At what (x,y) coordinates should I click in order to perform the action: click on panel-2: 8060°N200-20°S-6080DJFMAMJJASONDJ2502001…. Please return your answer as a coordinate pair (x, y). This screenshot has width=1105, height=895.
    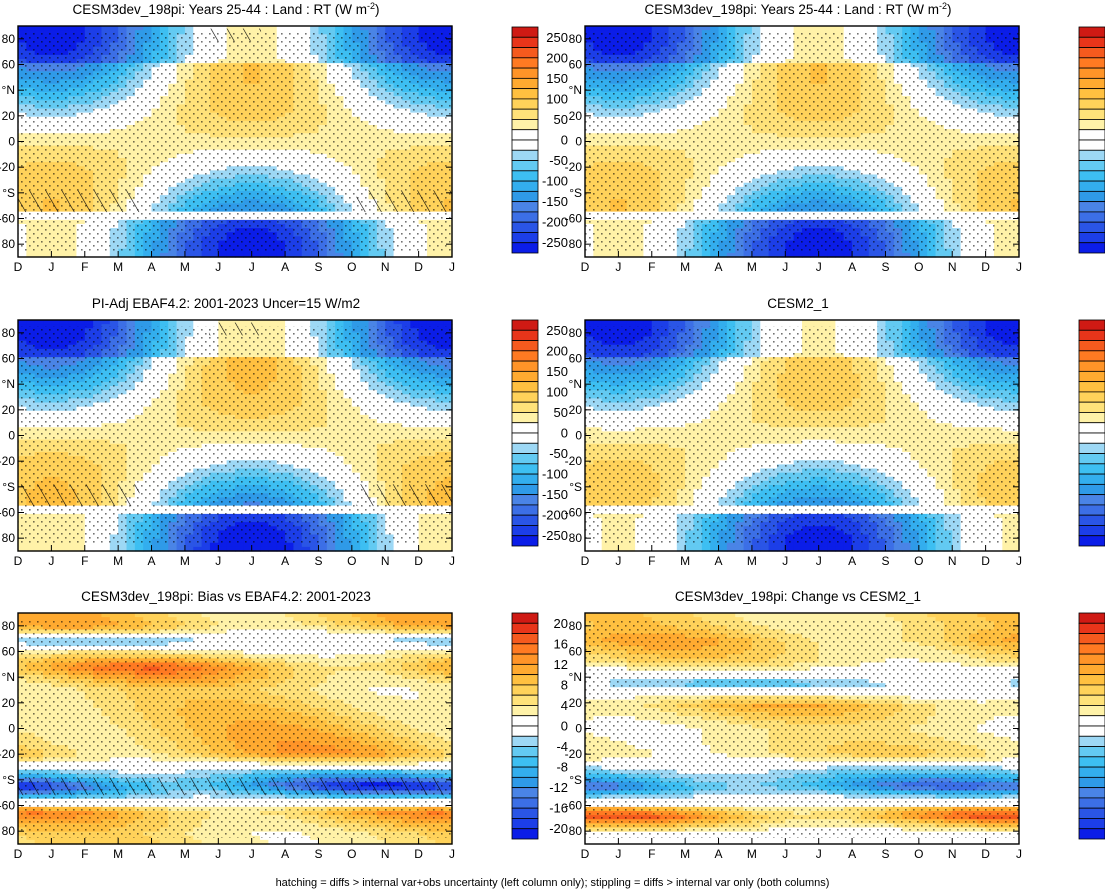
    Looking at the image, I should click on (835, 149).